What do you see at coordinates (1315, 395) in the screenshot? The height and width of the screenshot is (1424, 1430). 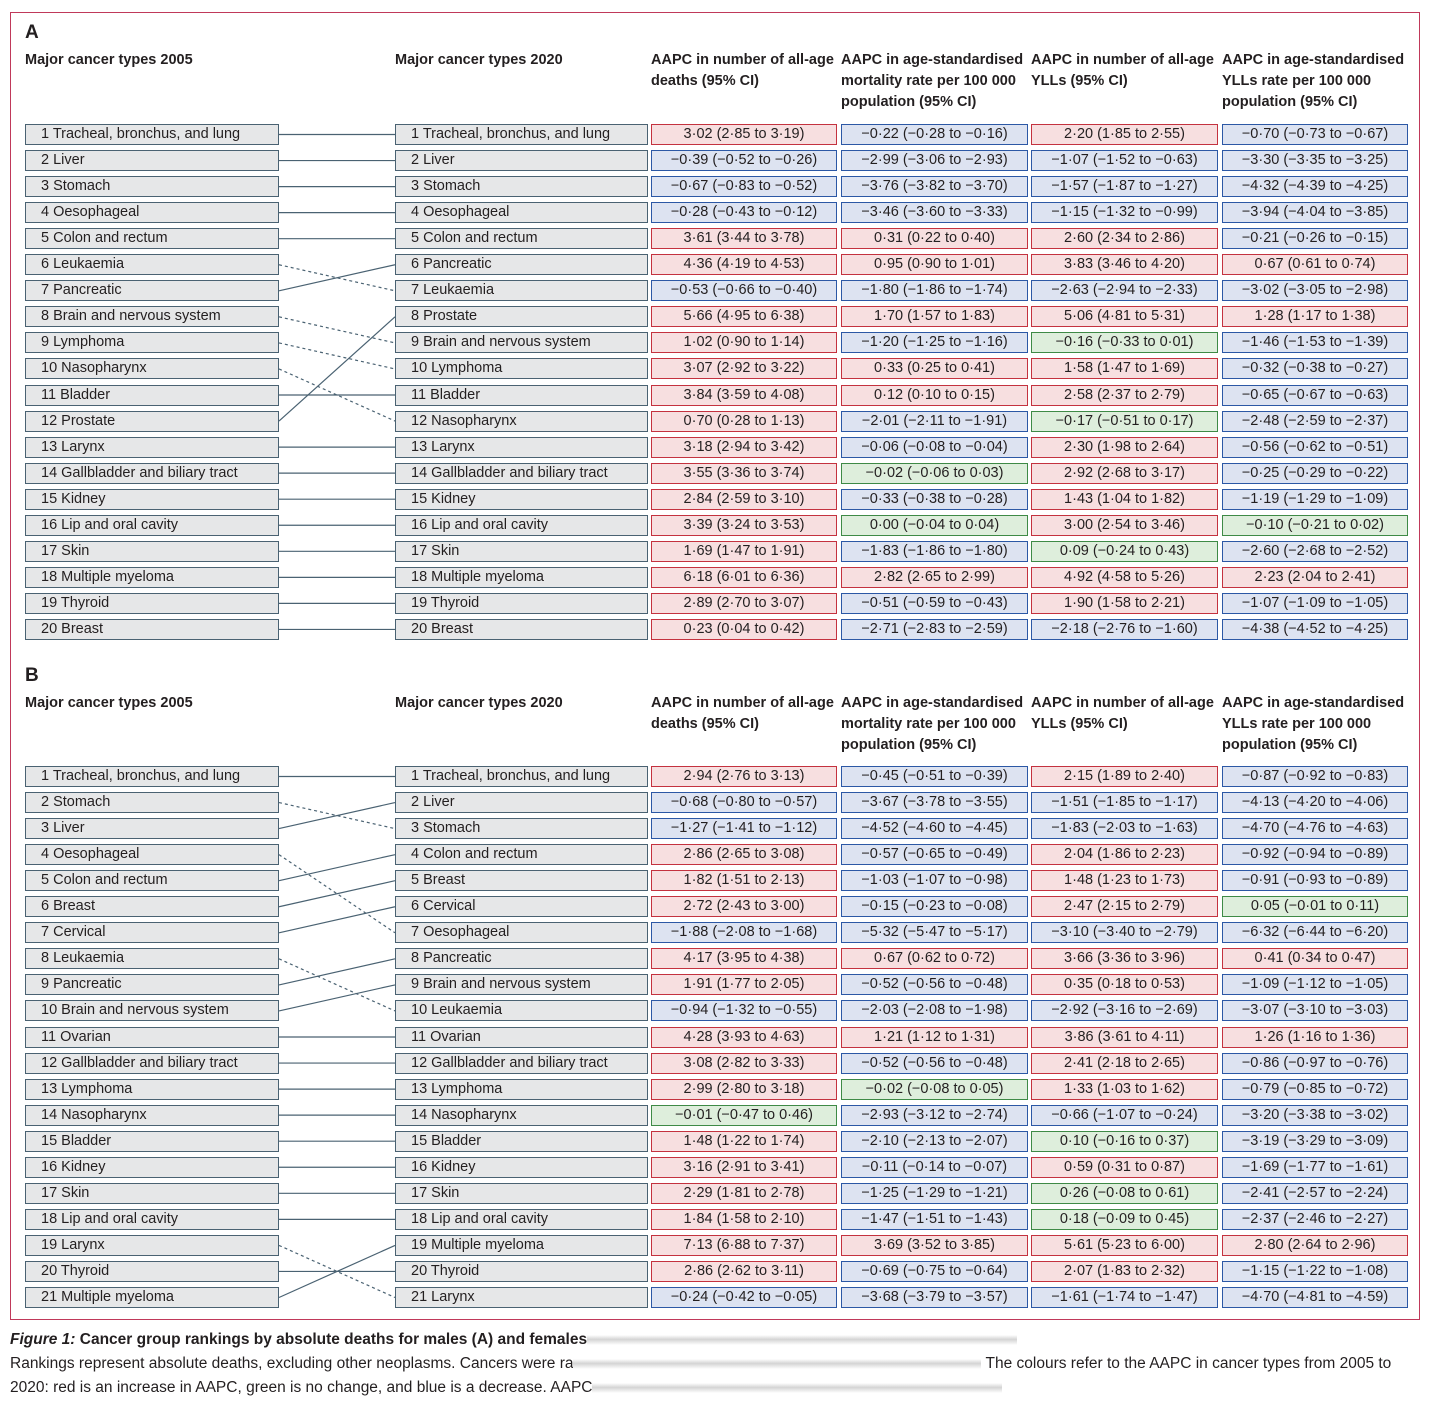 I see `aapc-ylls-rate-cell: −0·65 (−0·67 to −0·63)` at bounding box center [1315, 395].